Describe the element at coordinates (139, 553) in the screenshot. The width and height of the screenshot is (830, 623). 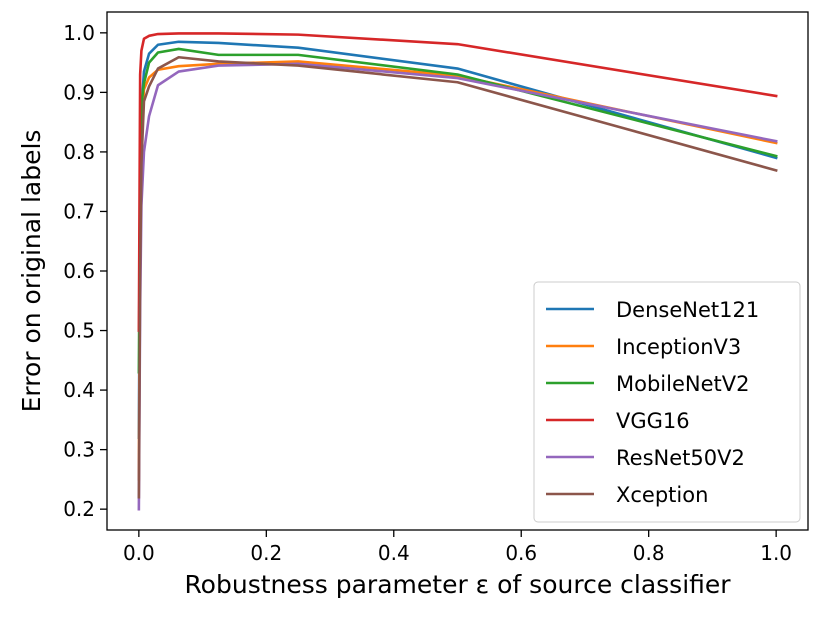
I see `x-tick-label: 0.0` at that location.